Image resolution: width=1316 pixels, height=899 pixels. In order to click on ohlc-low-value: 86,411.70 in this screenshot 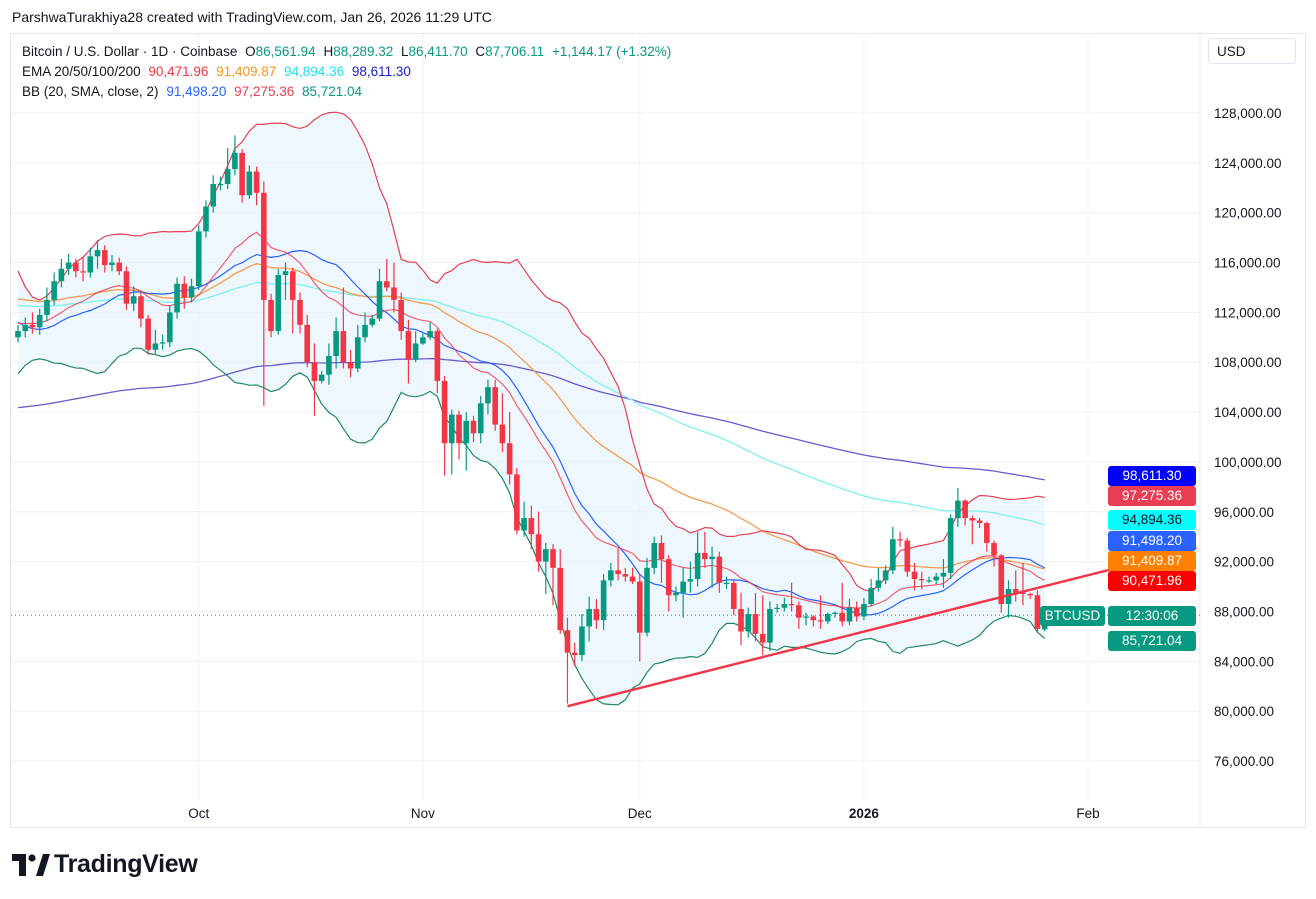, I will do `click(438, 51)`.